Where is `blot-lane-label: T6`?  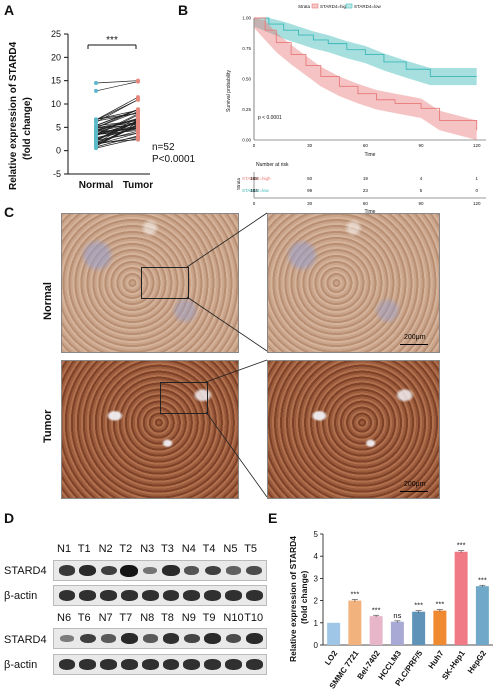 blot-lane-label: T6 is located at coordinates (84, 618).